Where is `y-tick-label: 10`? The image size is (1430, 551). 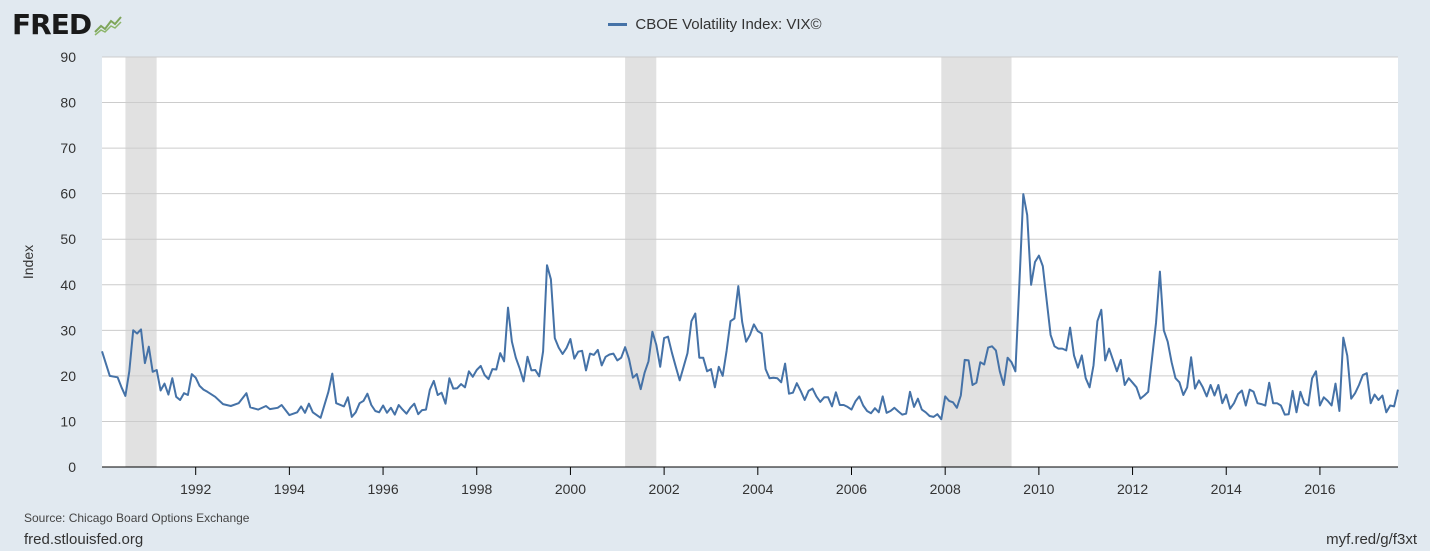
y-tick-label: 10 is located at coordinates (68, 421).